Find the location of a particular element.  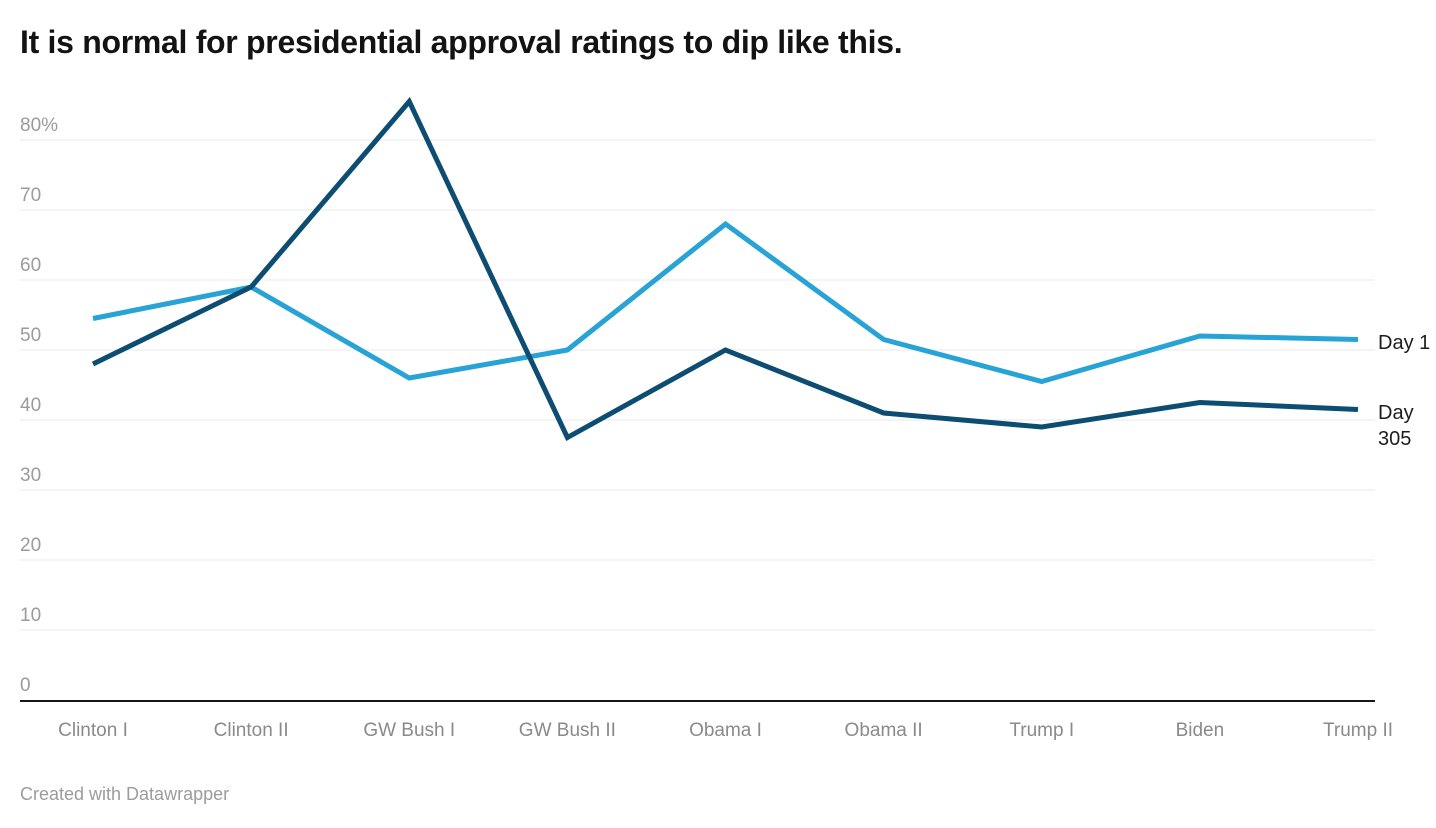

y-axis-tick-label: 30 is located at coordinates (30, 475).